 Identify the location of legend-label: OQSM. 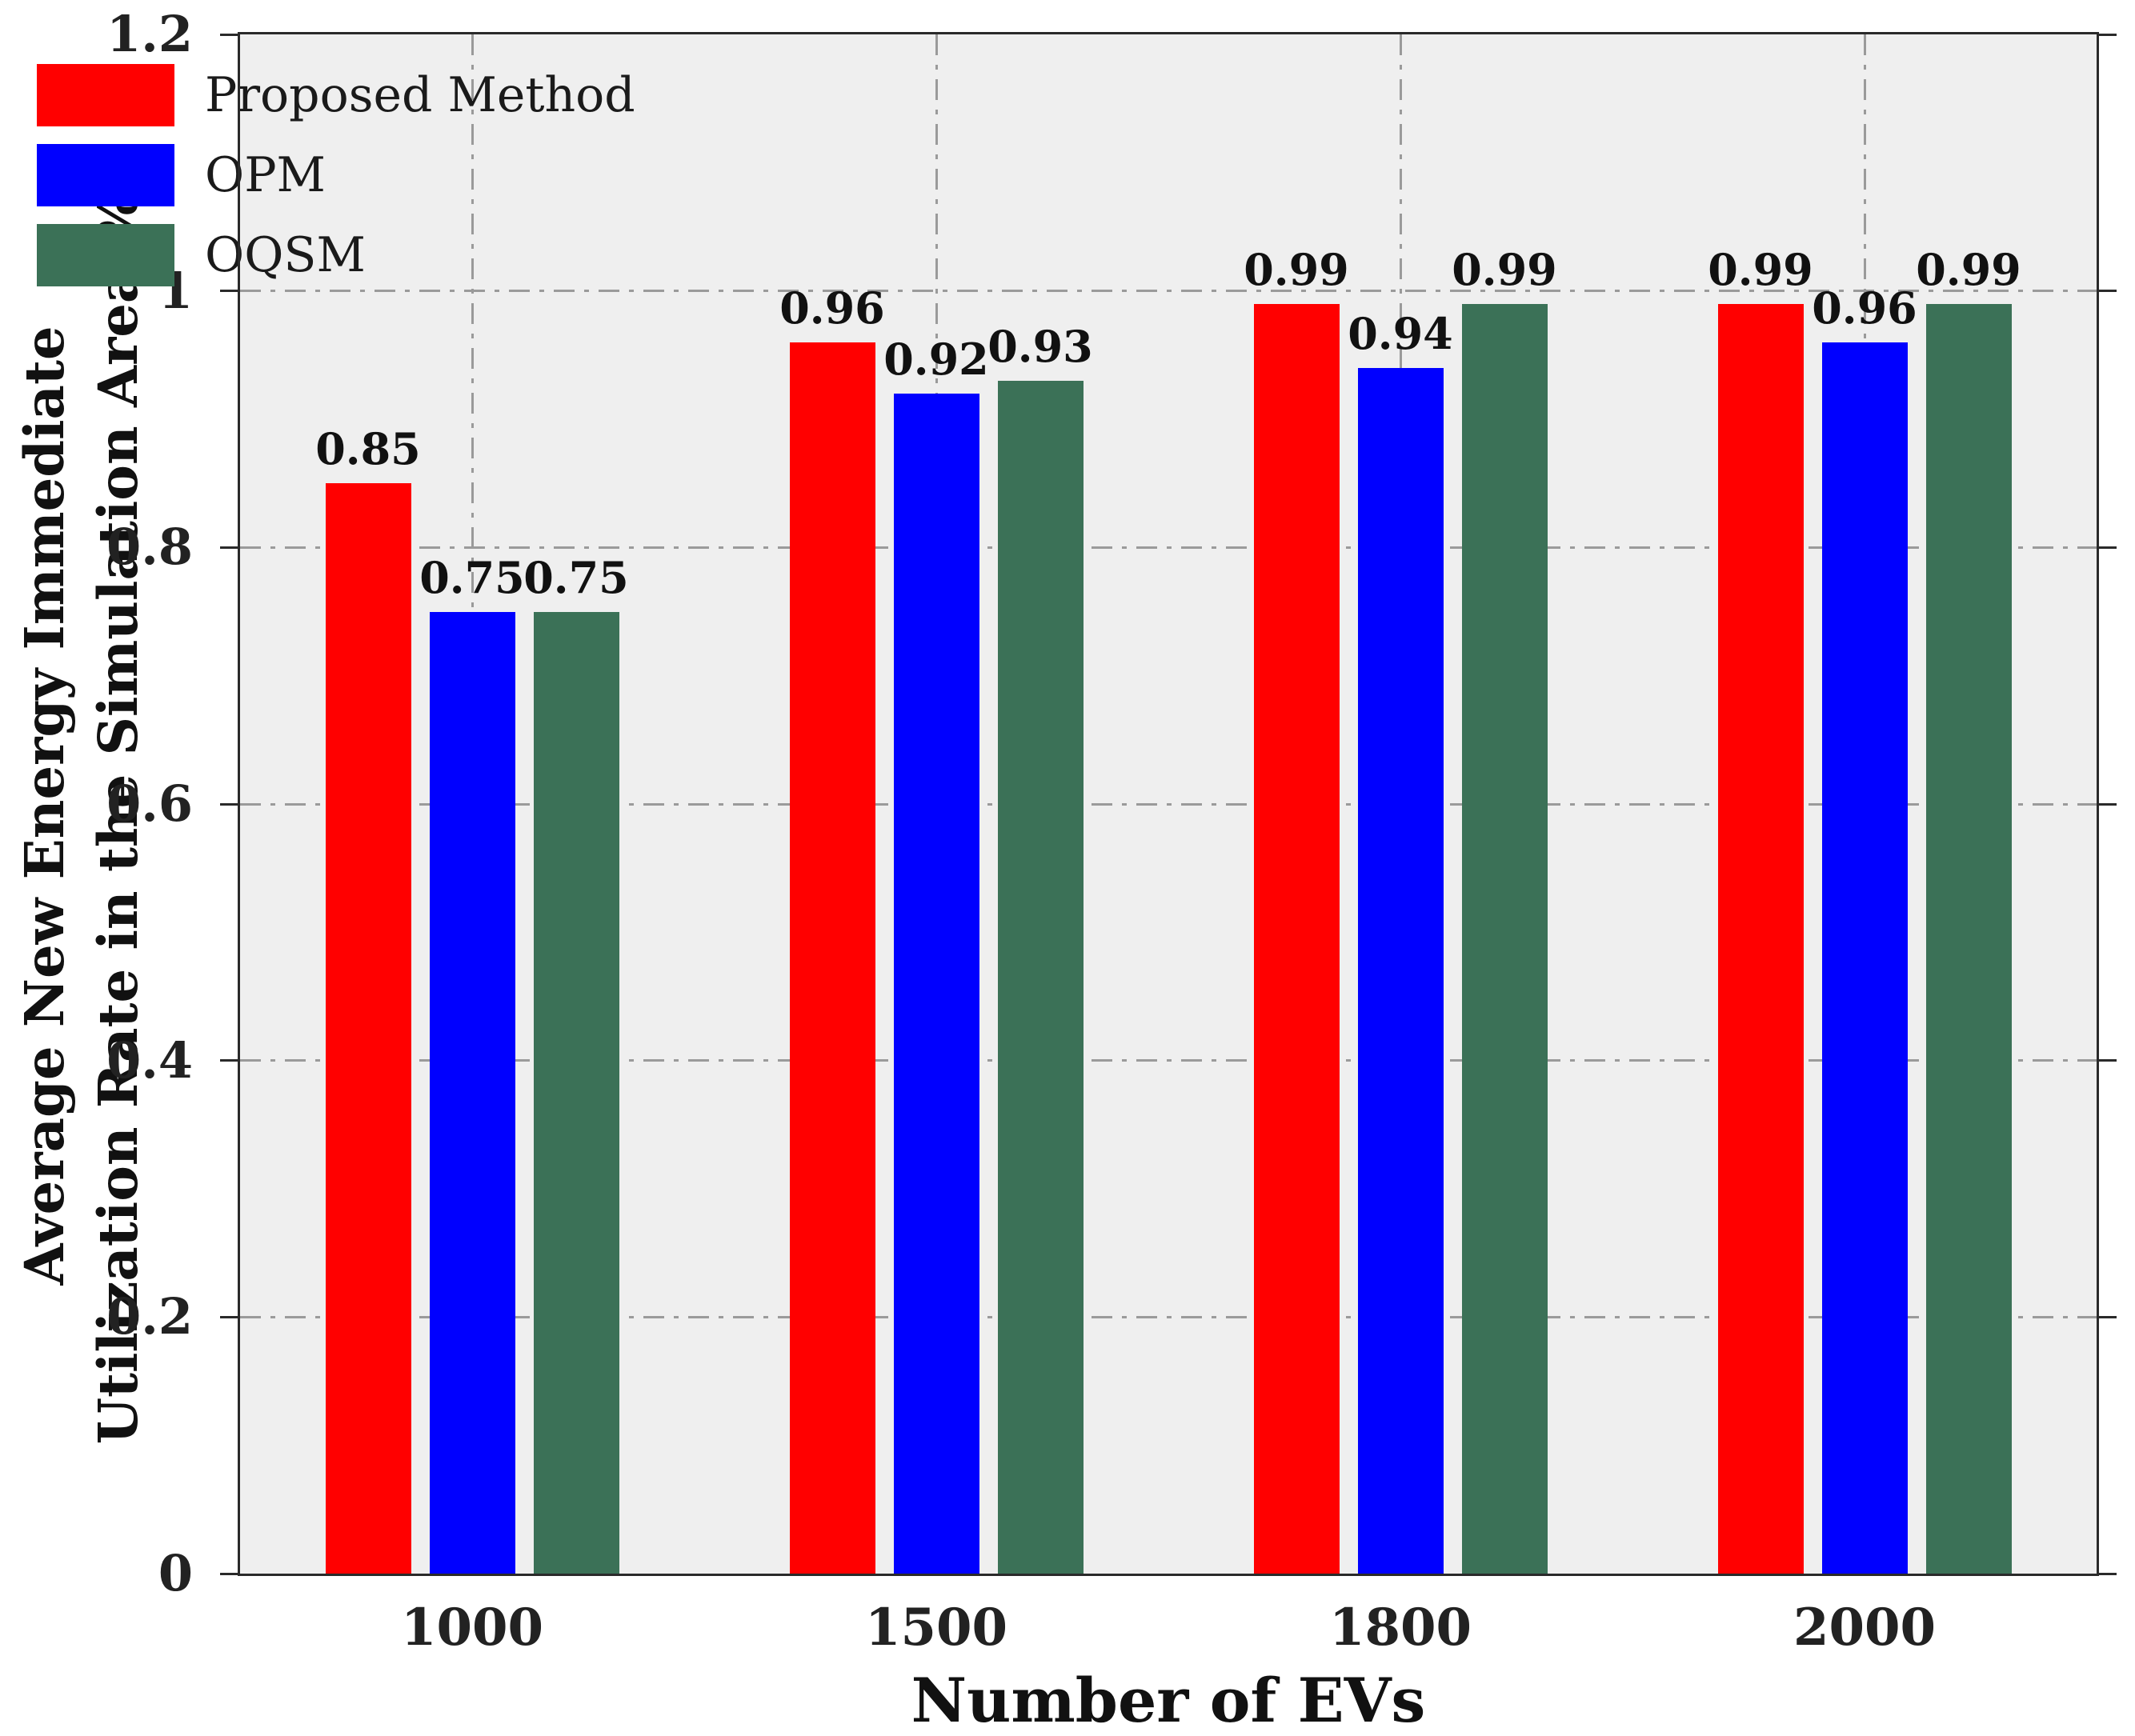
(285, 255).